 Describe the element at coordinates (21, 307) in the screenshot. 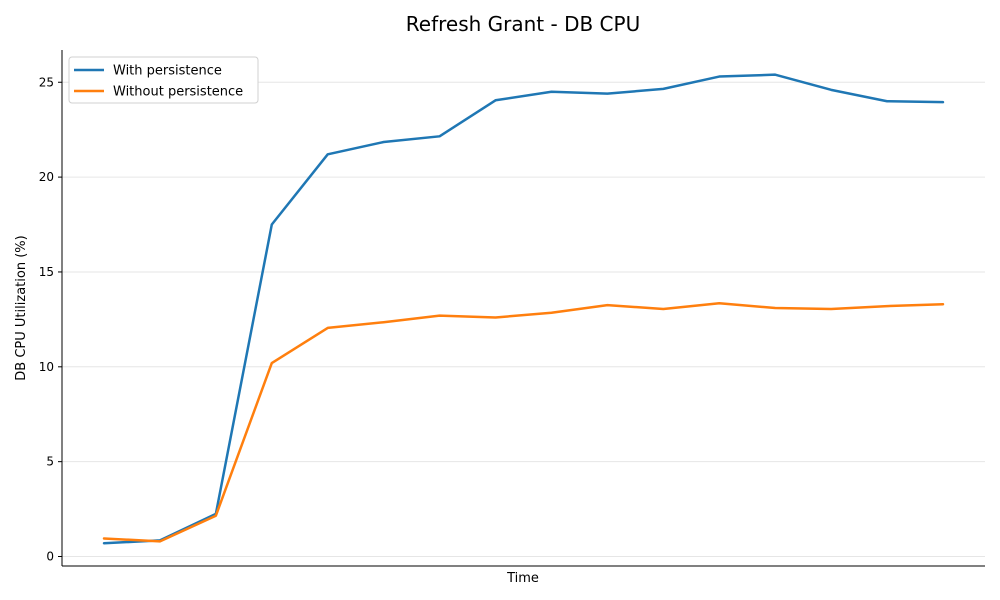

I see `y-axis-label: DB CPU Utilization (%)` at that location.